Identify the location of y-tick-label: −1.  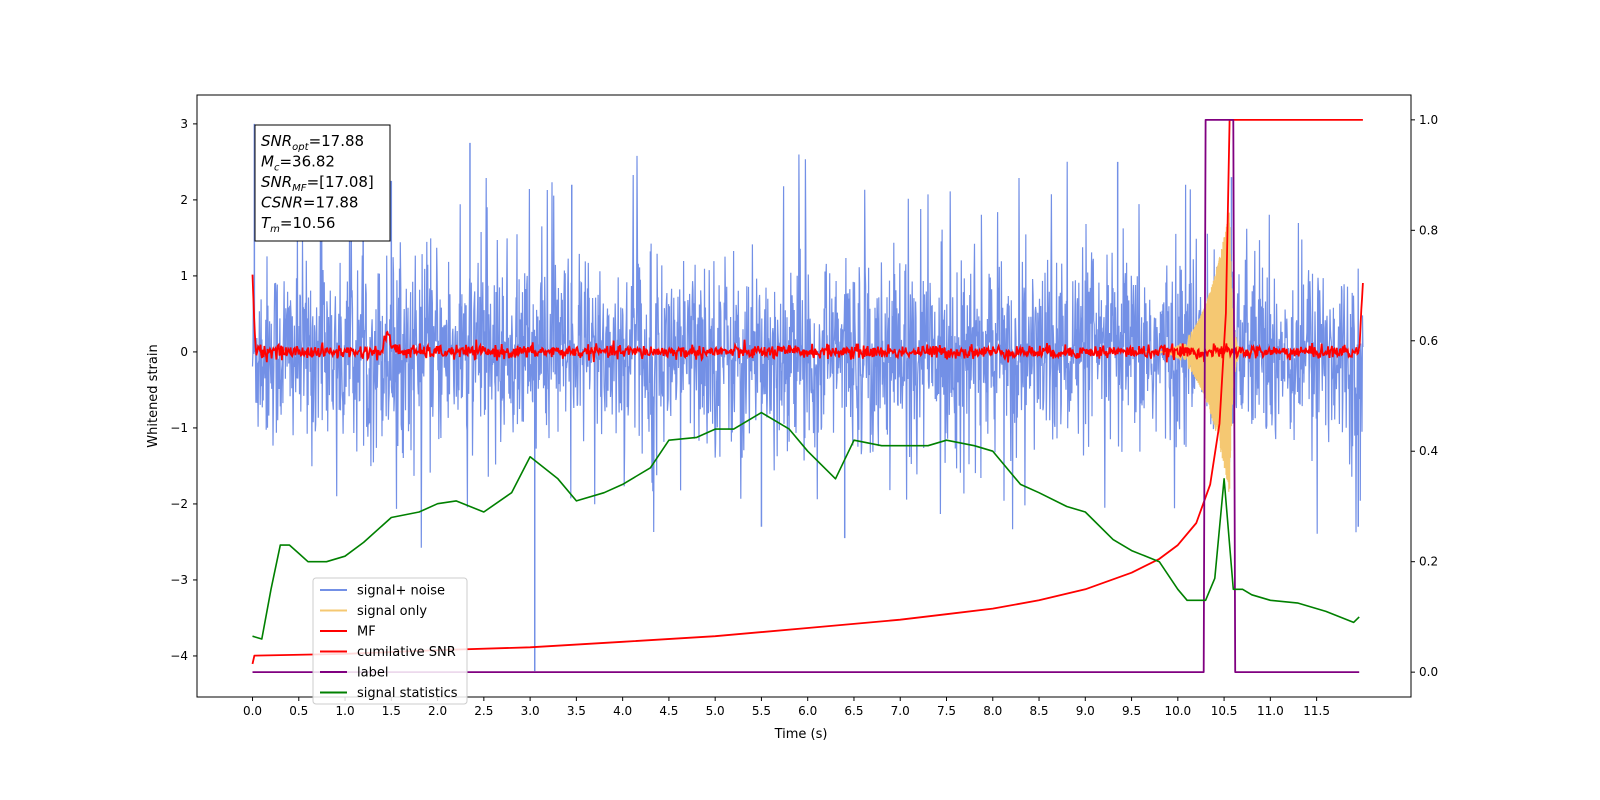
(179, 428).